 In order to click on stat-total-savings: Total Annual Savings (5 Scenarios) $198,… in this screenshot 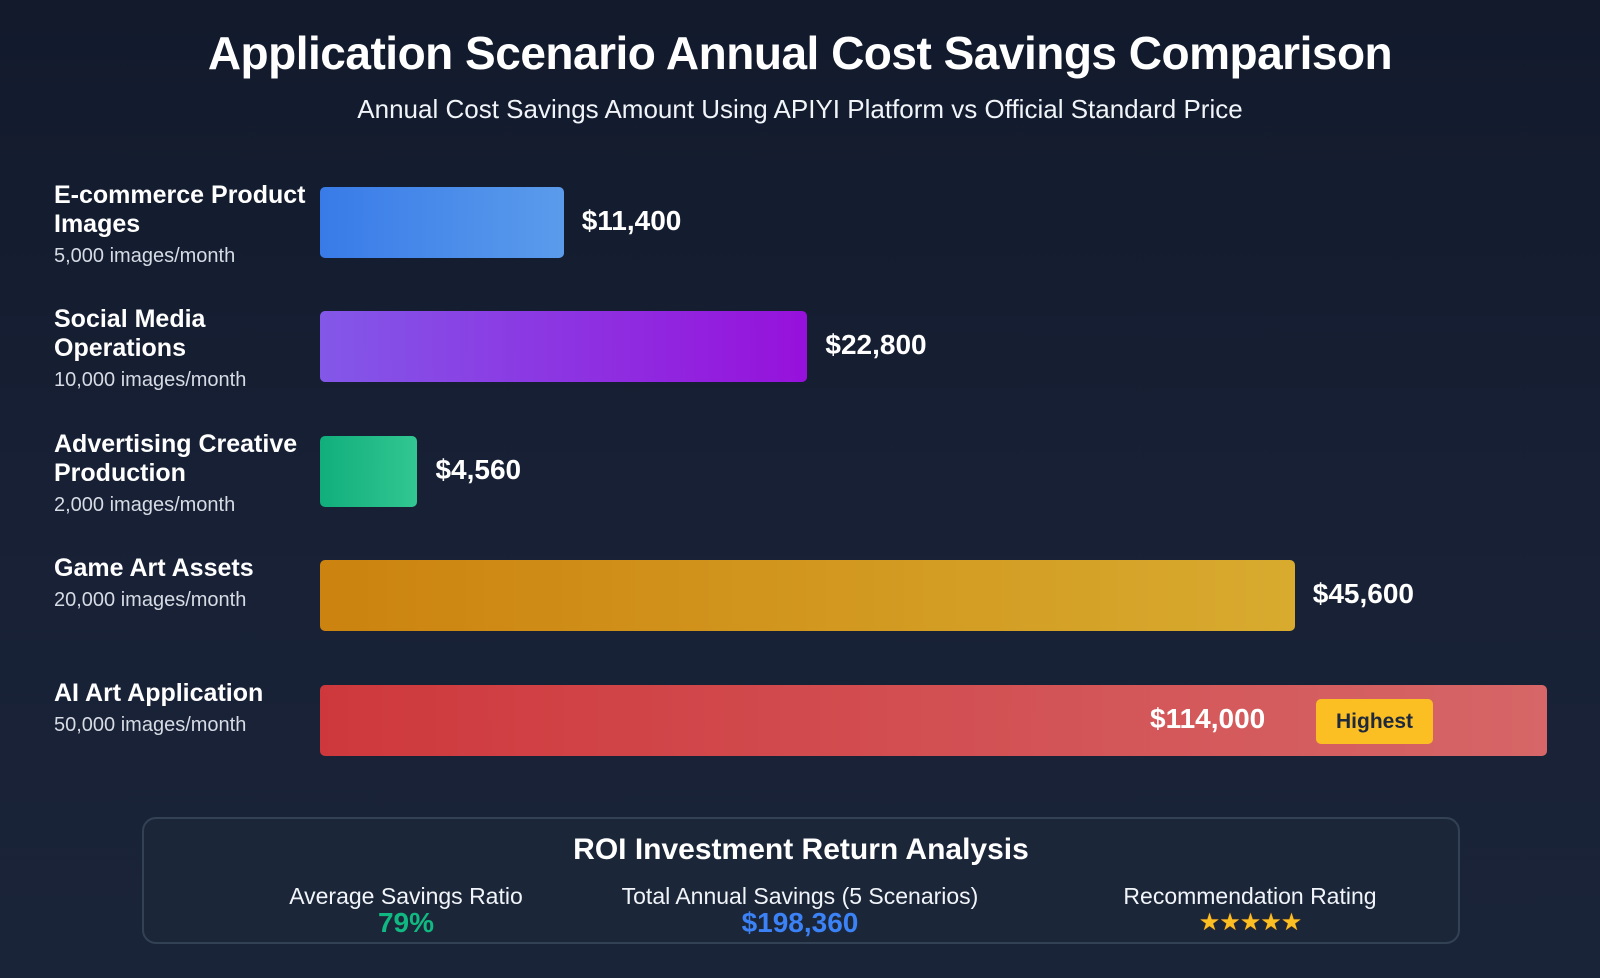, I will do `click(800, 910)`.